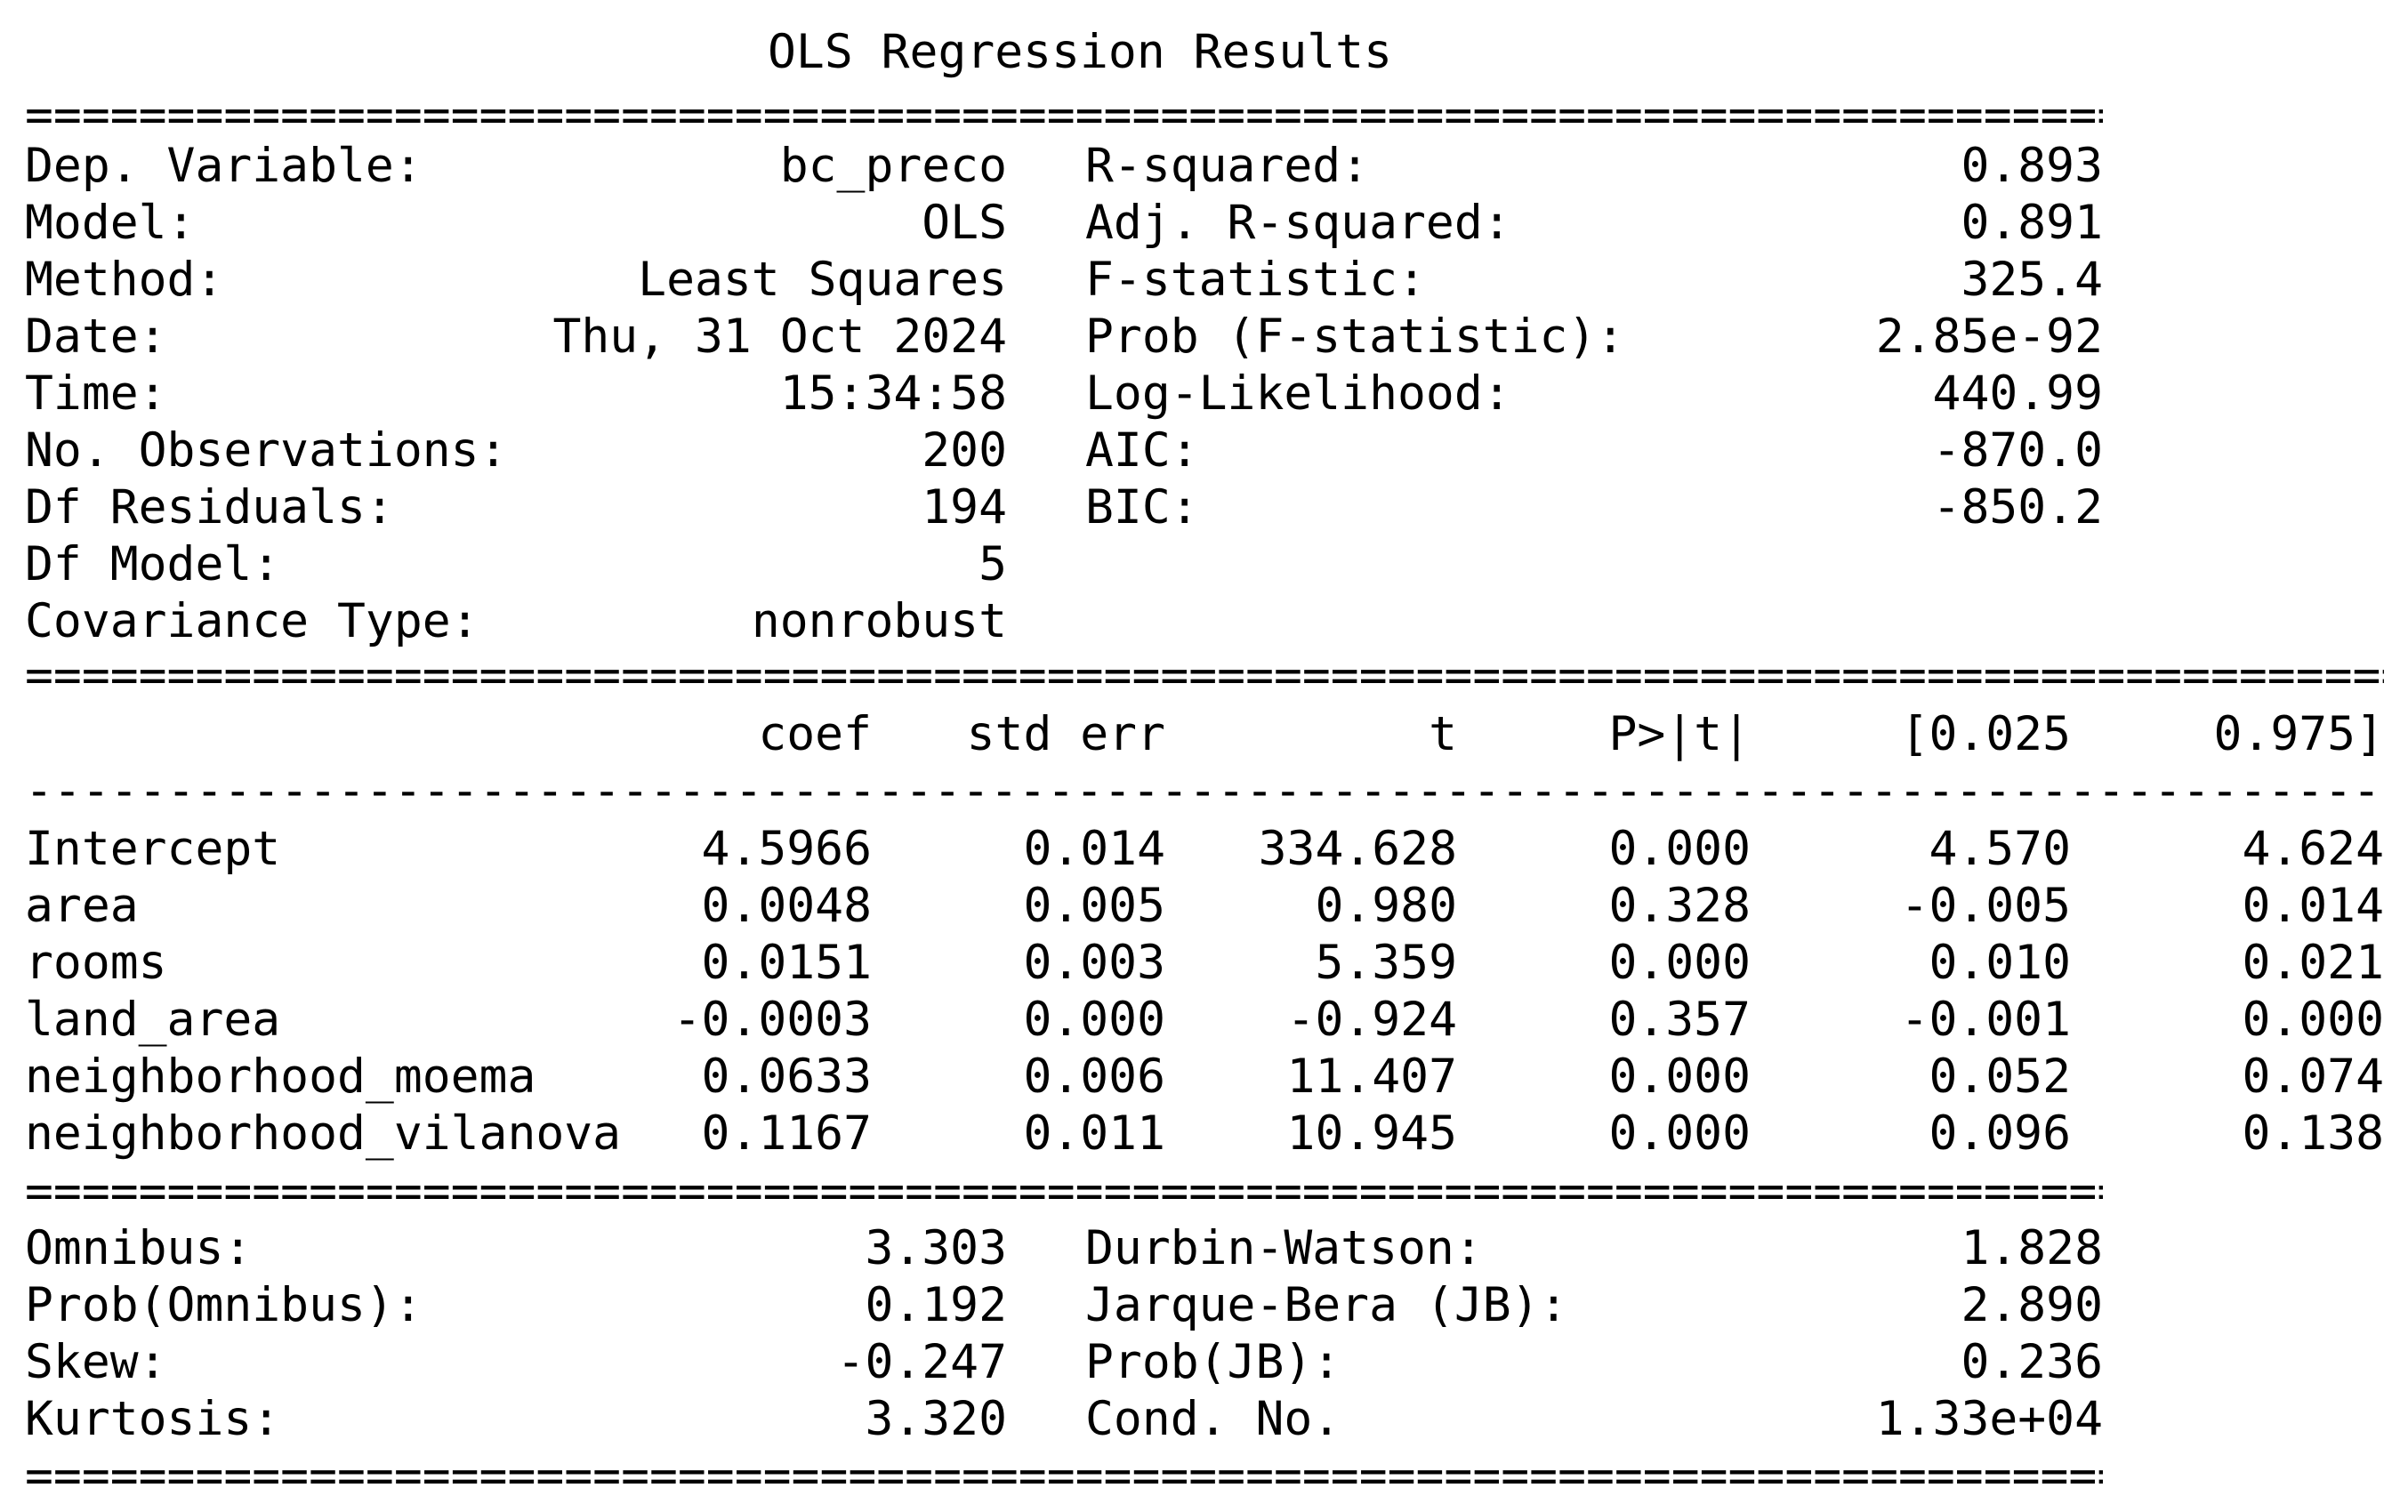 Image resolution: width=2408 pixels, height=1512 pixels. Describe the element at coordinates (2298, 734) in the screenshot. I see `coef-header-cell: 0.975]` at that location.